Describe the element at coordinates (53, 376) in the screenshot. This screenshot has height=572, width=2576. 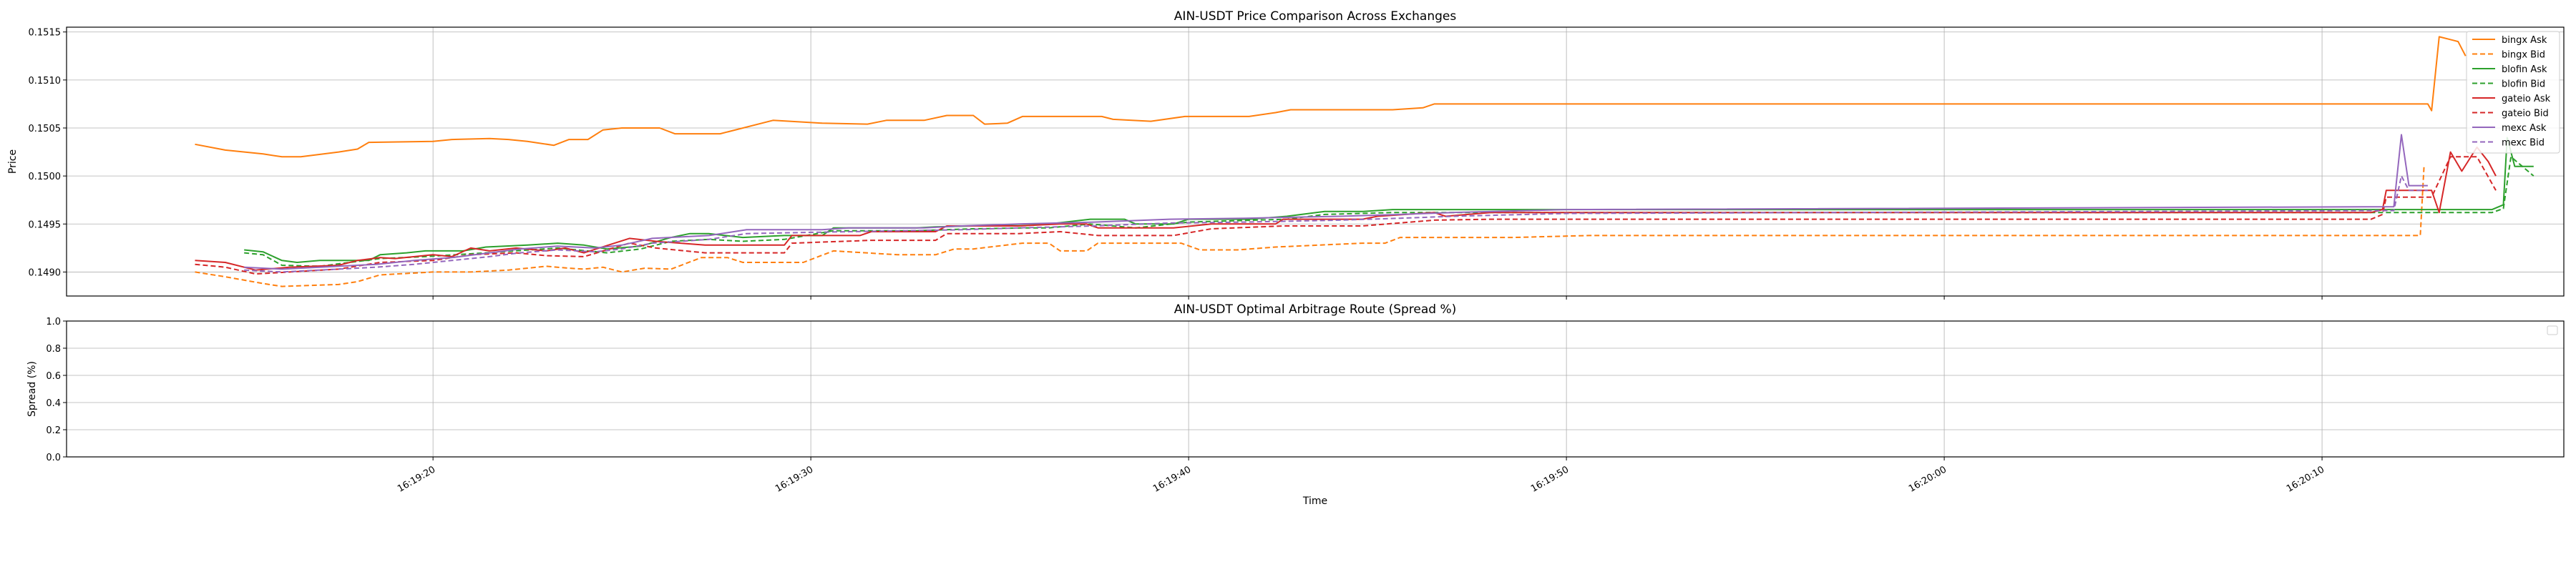
I see `spread-y-tick-label: 0.6` at that location.